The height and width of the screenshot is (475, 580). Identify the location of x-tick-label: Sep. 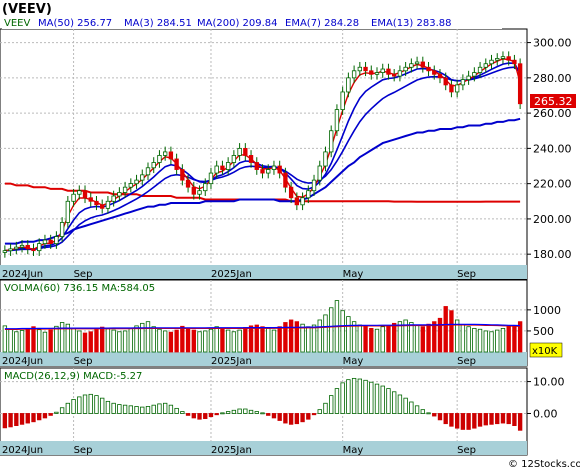
(466, 274).